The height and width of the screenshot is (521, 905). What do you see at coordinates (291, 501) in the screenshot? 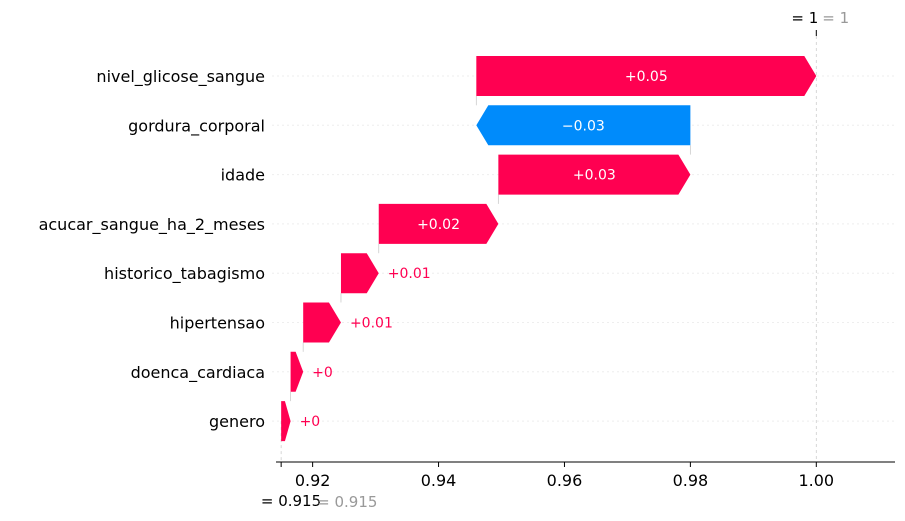
I see `base-value-label: = 0.915` at bounding box center [291, 501].